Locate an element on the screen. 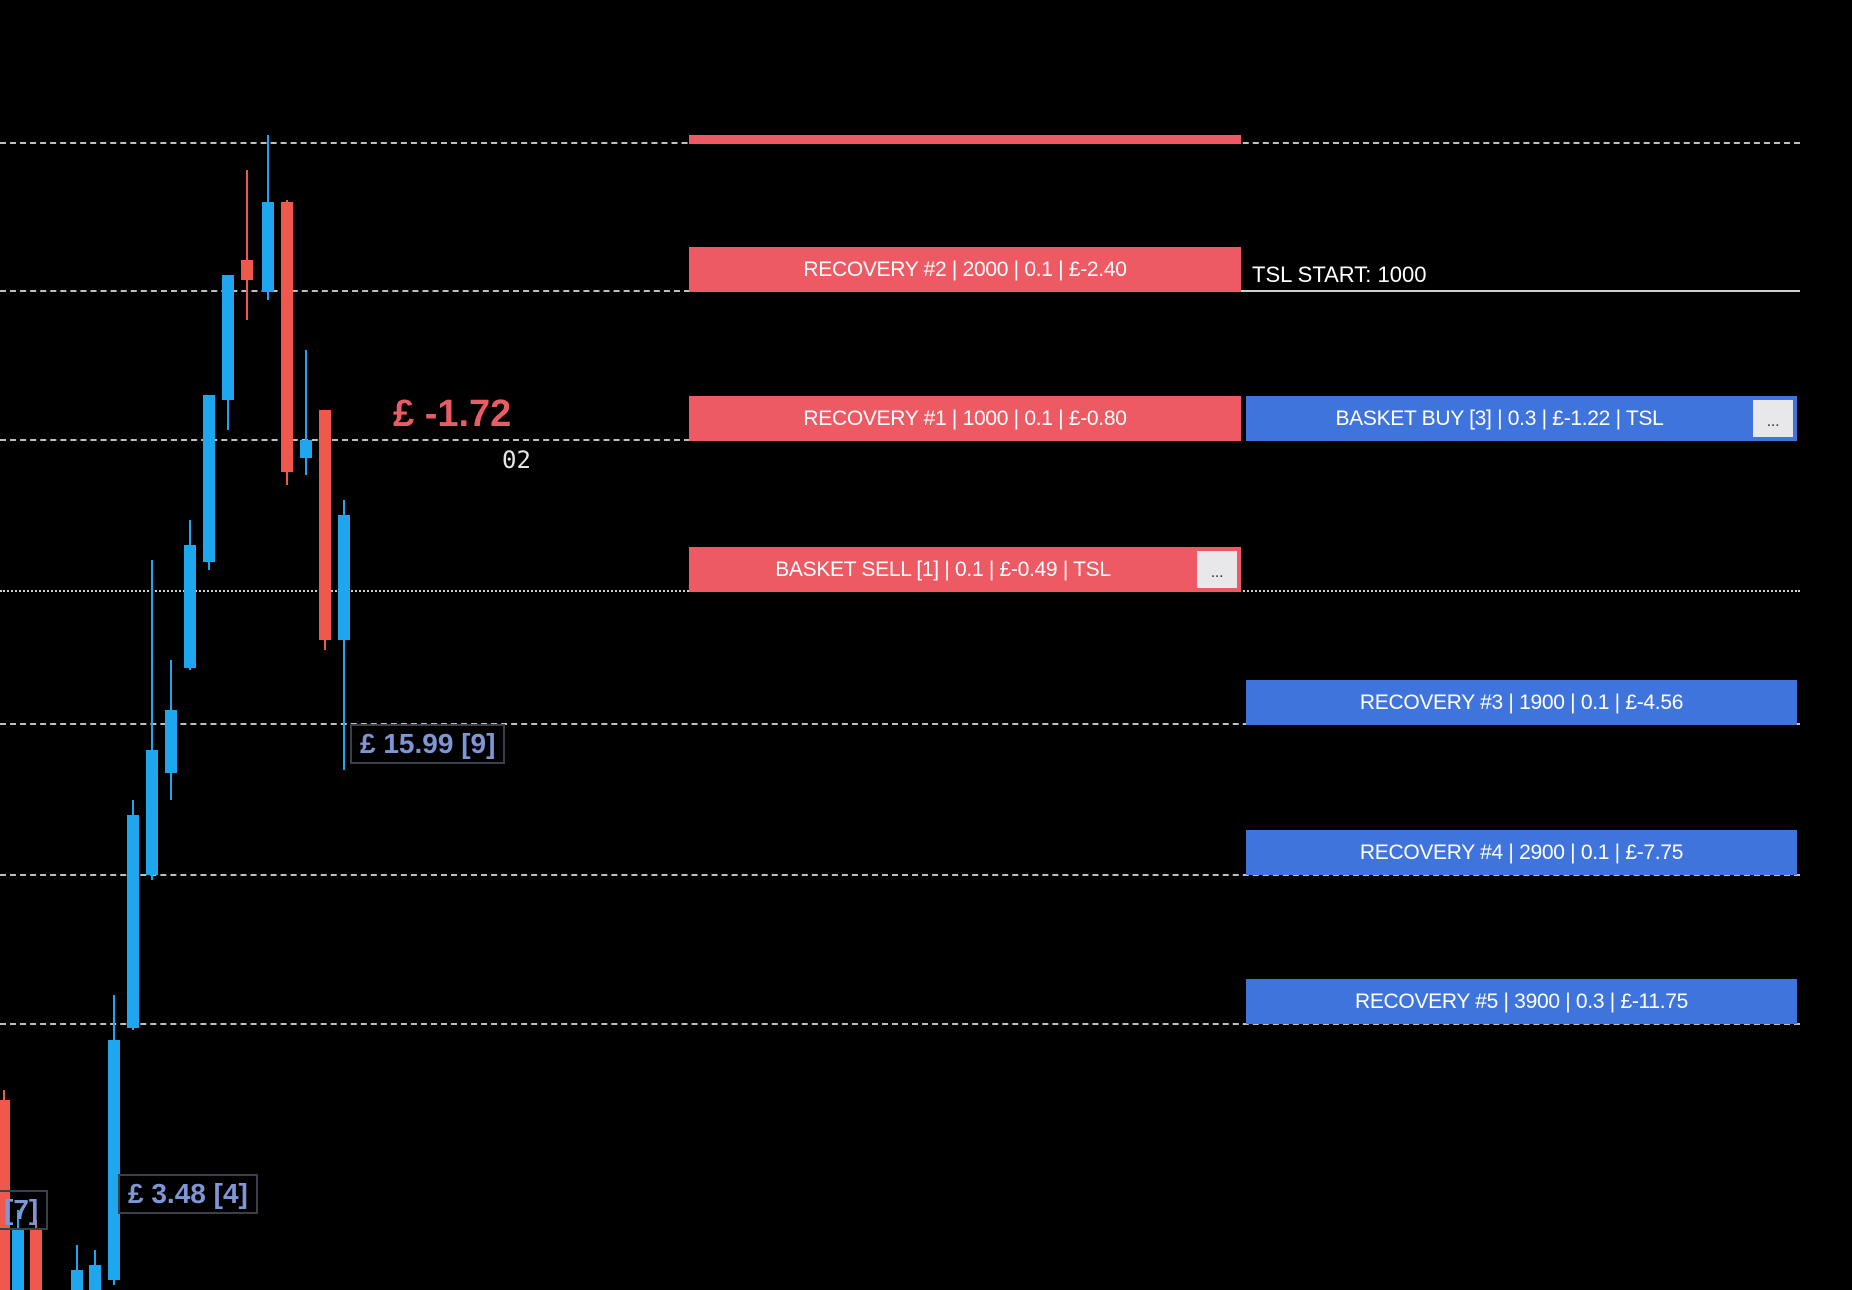  recovery-2-label: RECOVERY #2 | 2000 | 0.1 | £-2.40 is located at coordinates (965, 269).